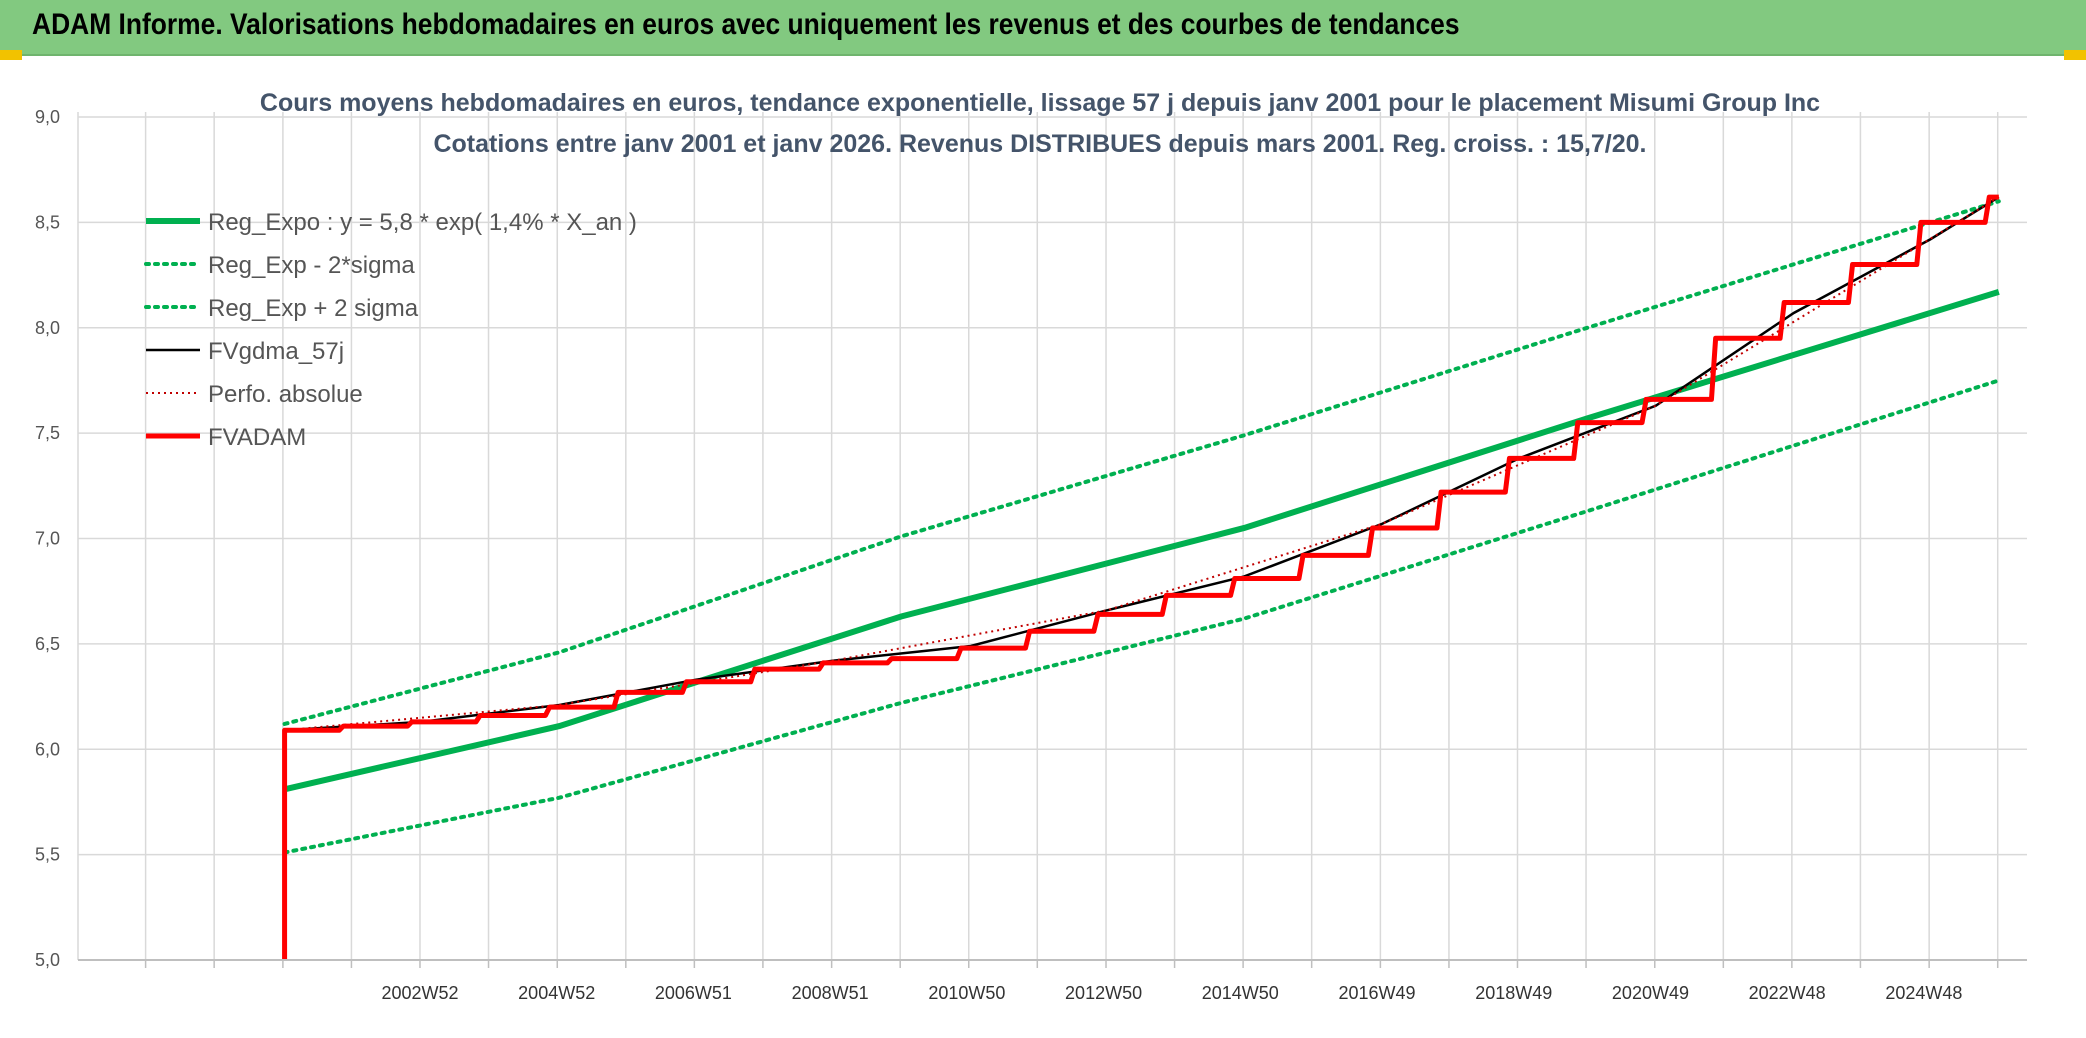  What do you see at coordinates (47, 117) in the screenshot?
I see `y-tick-label: 9,0` at bounding box center [47, 117].